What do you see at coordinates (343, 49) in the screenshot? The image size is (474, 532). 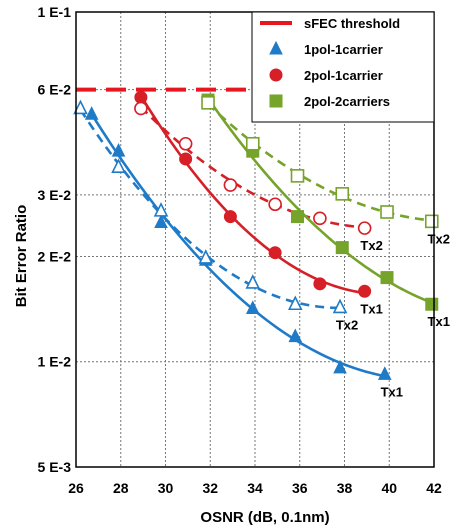 I see `legend-label: 1pol-1carrier` at bounding box center [343, 49].